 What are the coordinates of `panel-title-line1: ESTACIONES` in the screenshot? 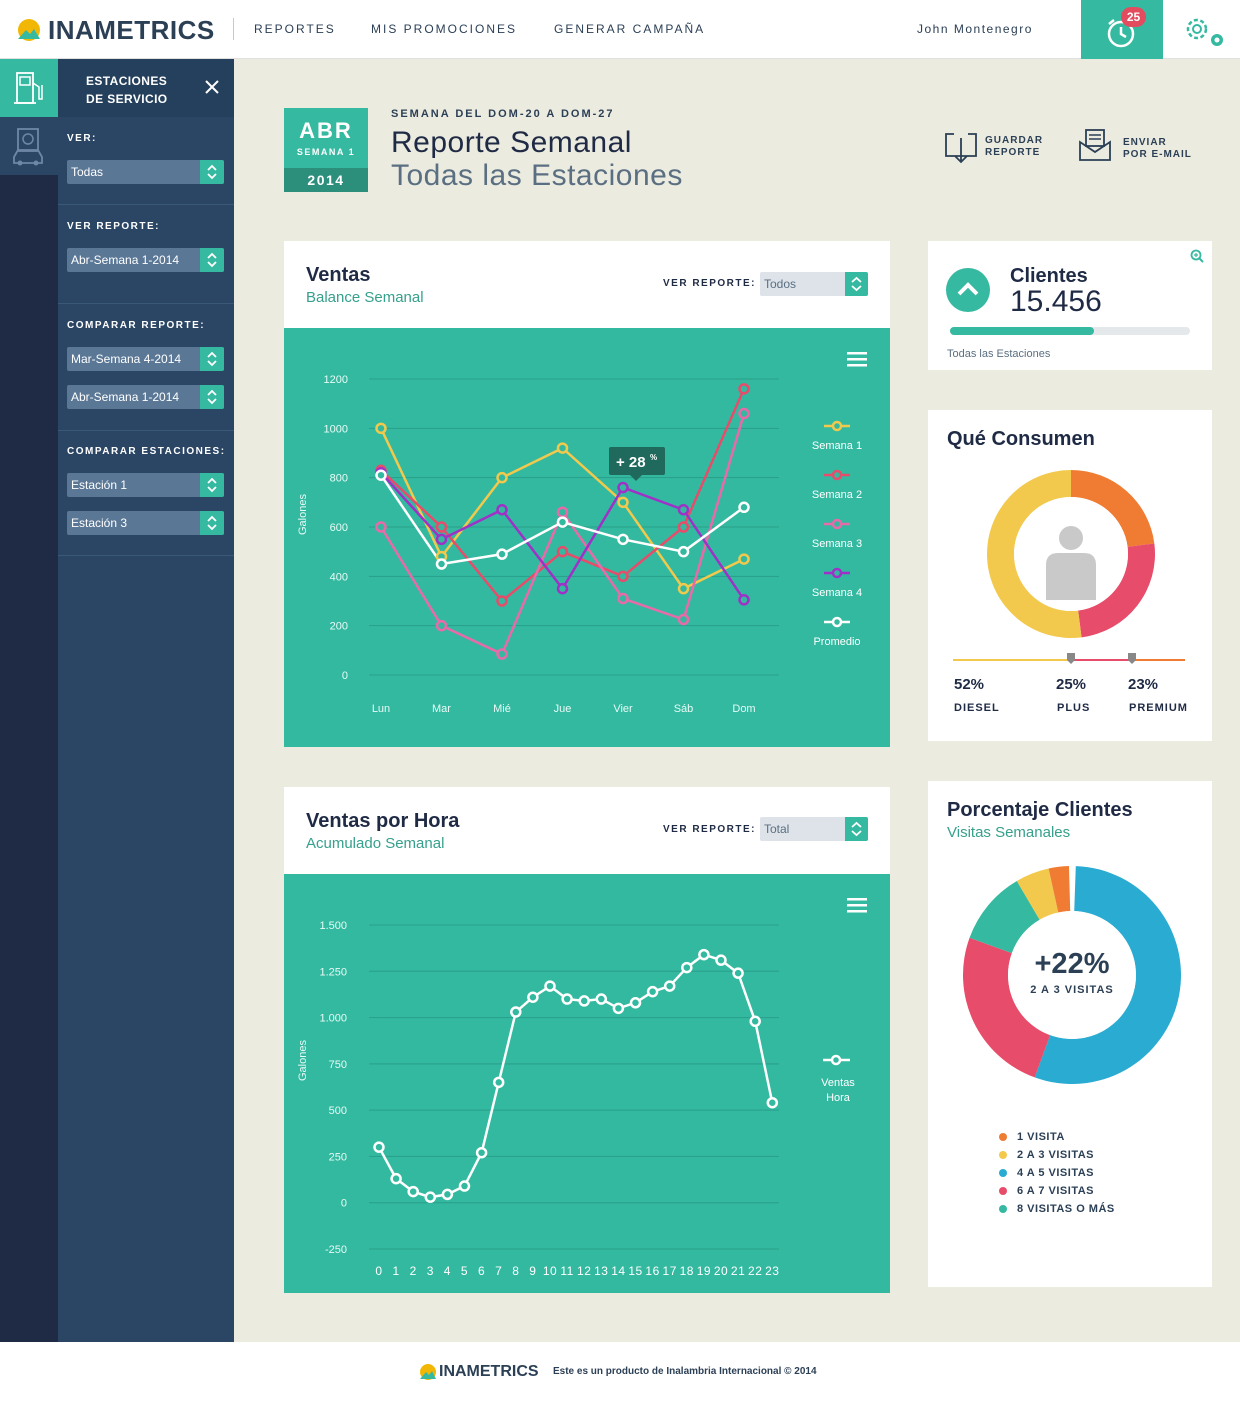 It's located at (127, 81).